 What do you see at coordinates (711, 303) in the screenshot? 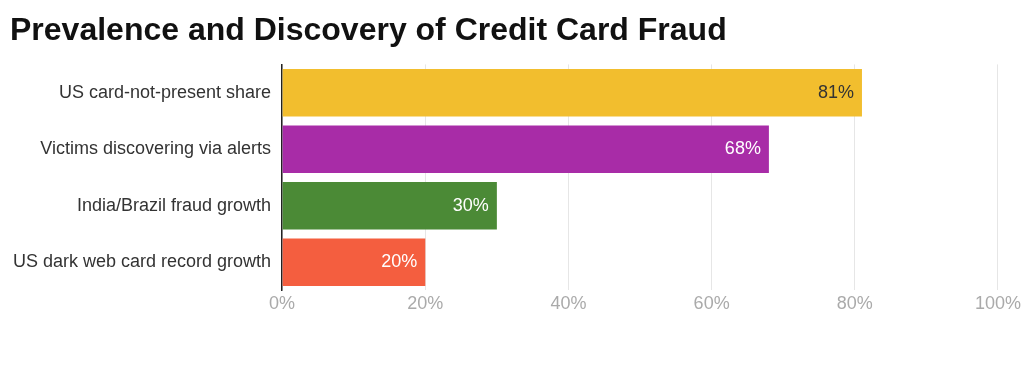
I see `x-tick-label: 60%` at bounding box center [711, 303].